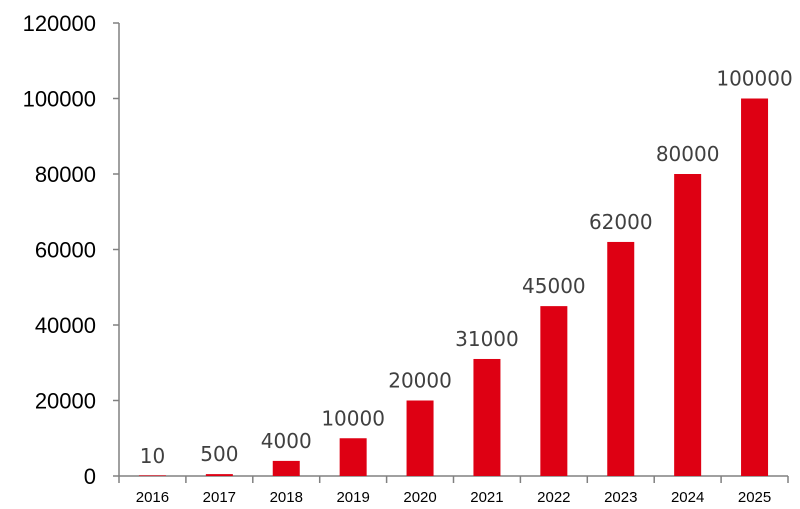 This screenshot has width=800, height=509. I want to click on y-tick-label: 100000, so click(59, 99).